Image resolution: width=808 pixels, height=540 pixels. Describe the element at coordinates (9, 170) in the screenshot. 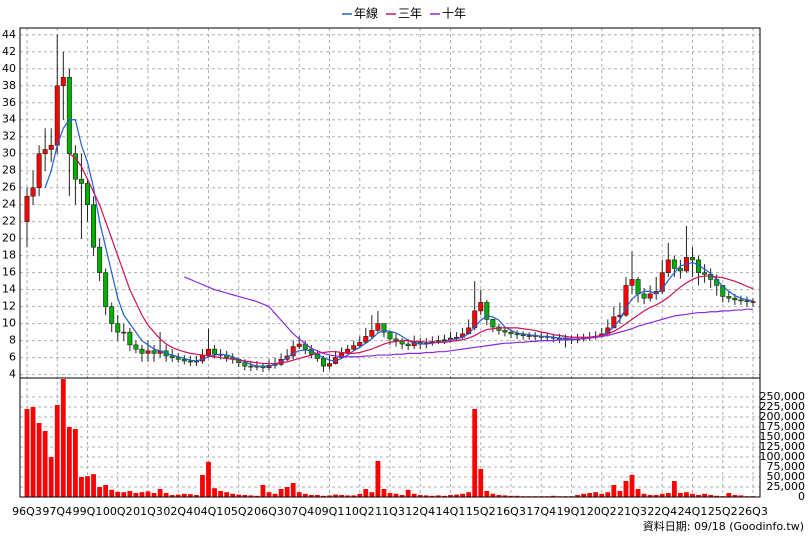

I see `y-tick-label: 28` at that location.